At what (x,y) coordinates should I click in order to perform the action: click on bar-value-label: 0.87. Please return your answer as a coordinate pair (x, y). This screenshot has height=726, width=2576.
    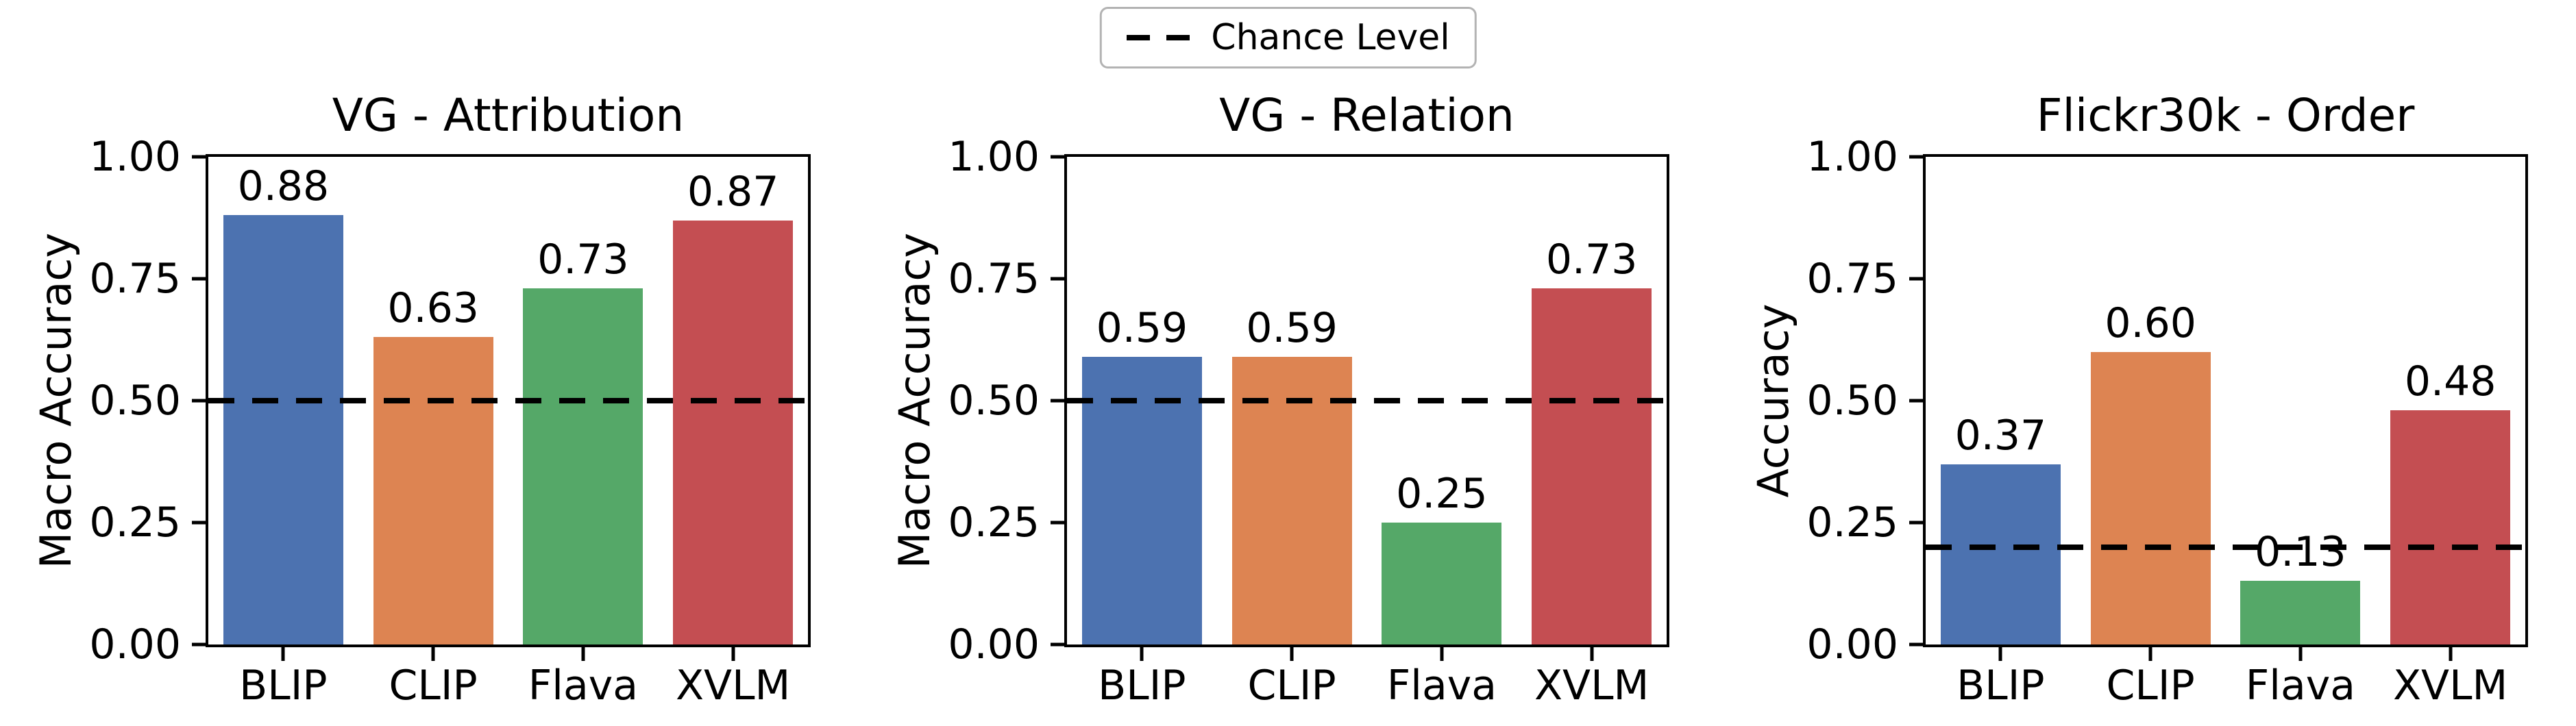
    Looking at the image, I should click on (733, 191).